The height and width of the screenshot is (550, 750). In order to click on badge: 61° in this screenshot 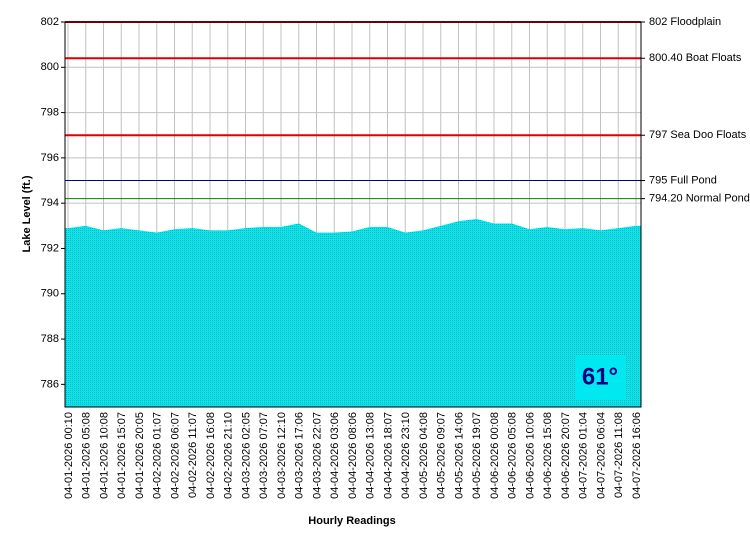, I will do `click(600, 376)`.